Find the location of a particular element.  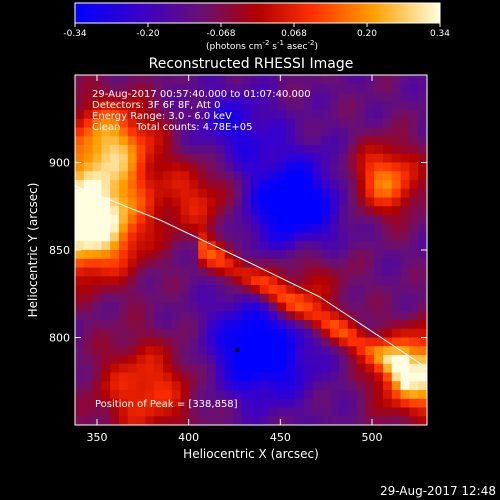

colorbar-tick-label: -0.20 is located at coordinates (148, 34).